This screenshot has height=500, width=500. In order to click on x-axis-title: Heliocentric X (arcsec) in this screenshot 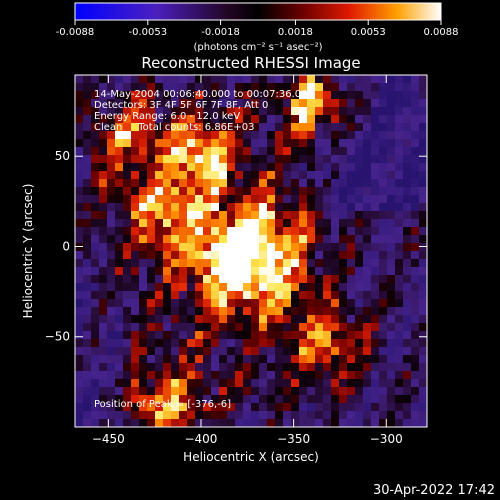, I will do `click(251, 457)`.